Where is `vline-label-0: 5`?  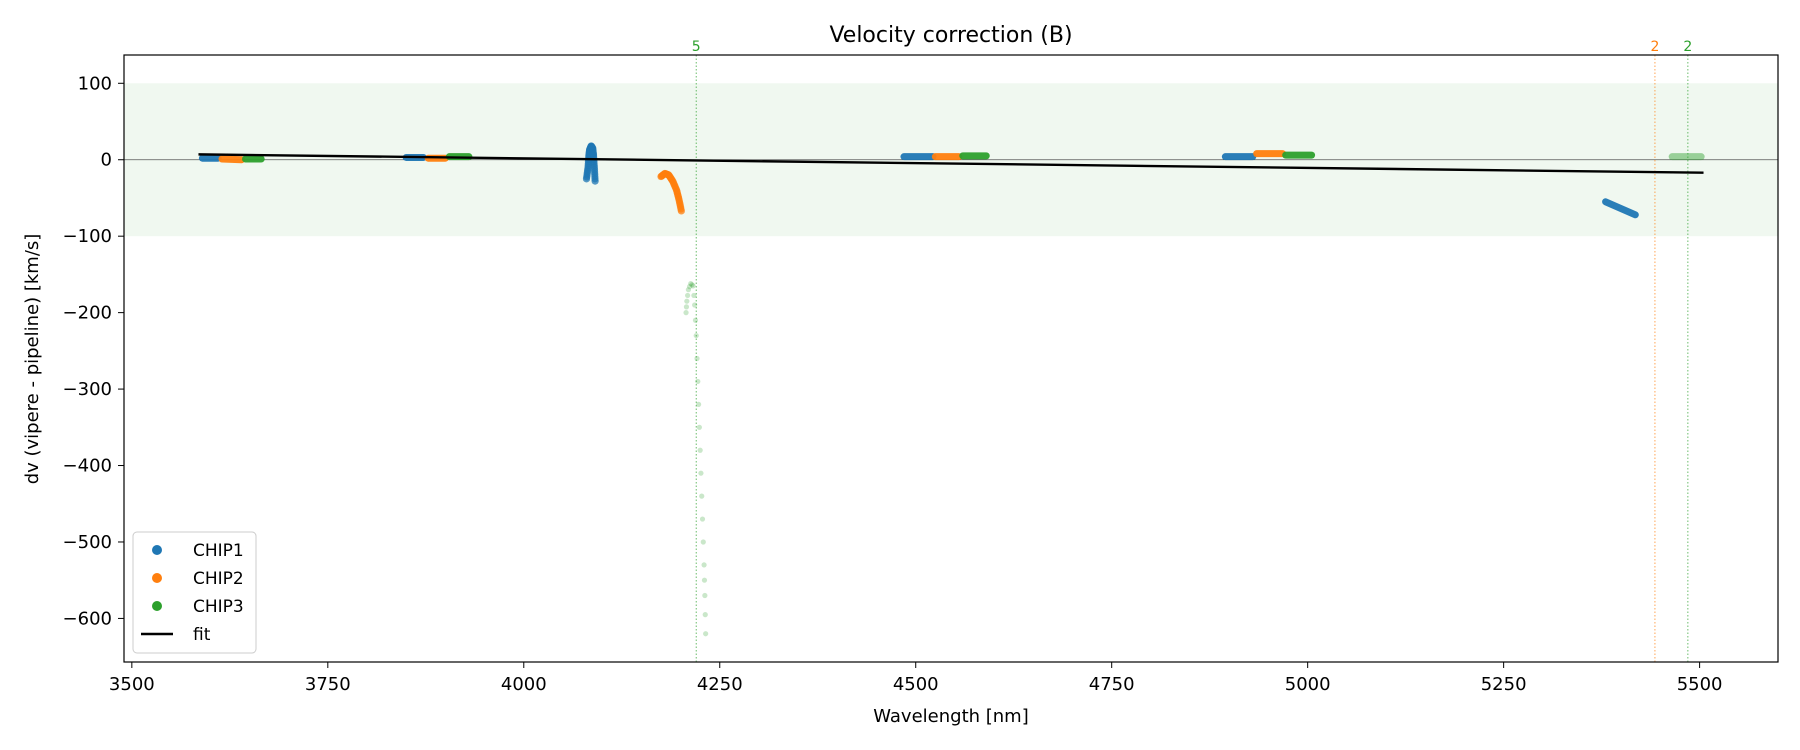 vline-label-0: 5 is located at coordinates (696, 47).